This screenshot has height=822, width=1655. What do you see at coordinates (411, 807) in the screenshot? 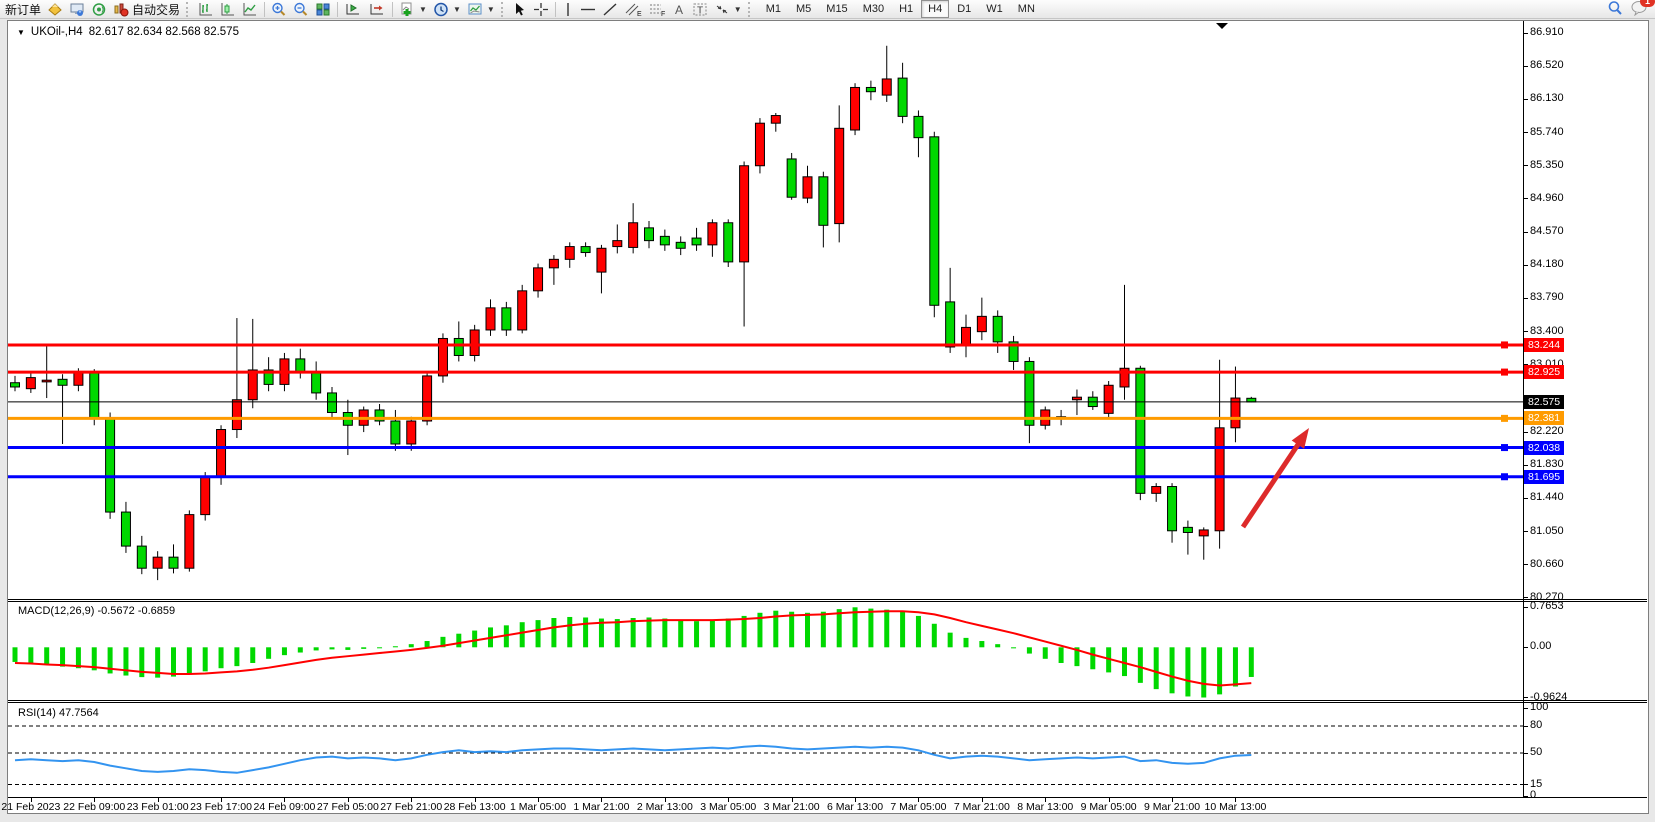
I see `time-axis-label: 27 Feb 21:00` at bounding box center [411, 807].